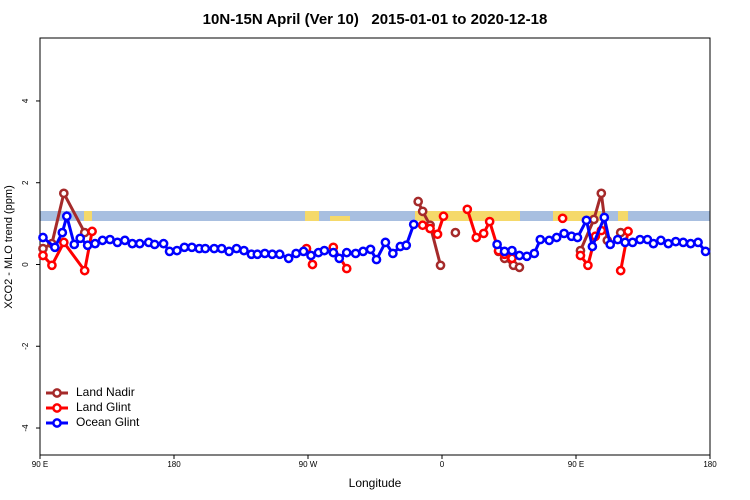 The height and width of the screenshot is (500, 750). I want to click on x-tick-label: 180, so click(174, 464).